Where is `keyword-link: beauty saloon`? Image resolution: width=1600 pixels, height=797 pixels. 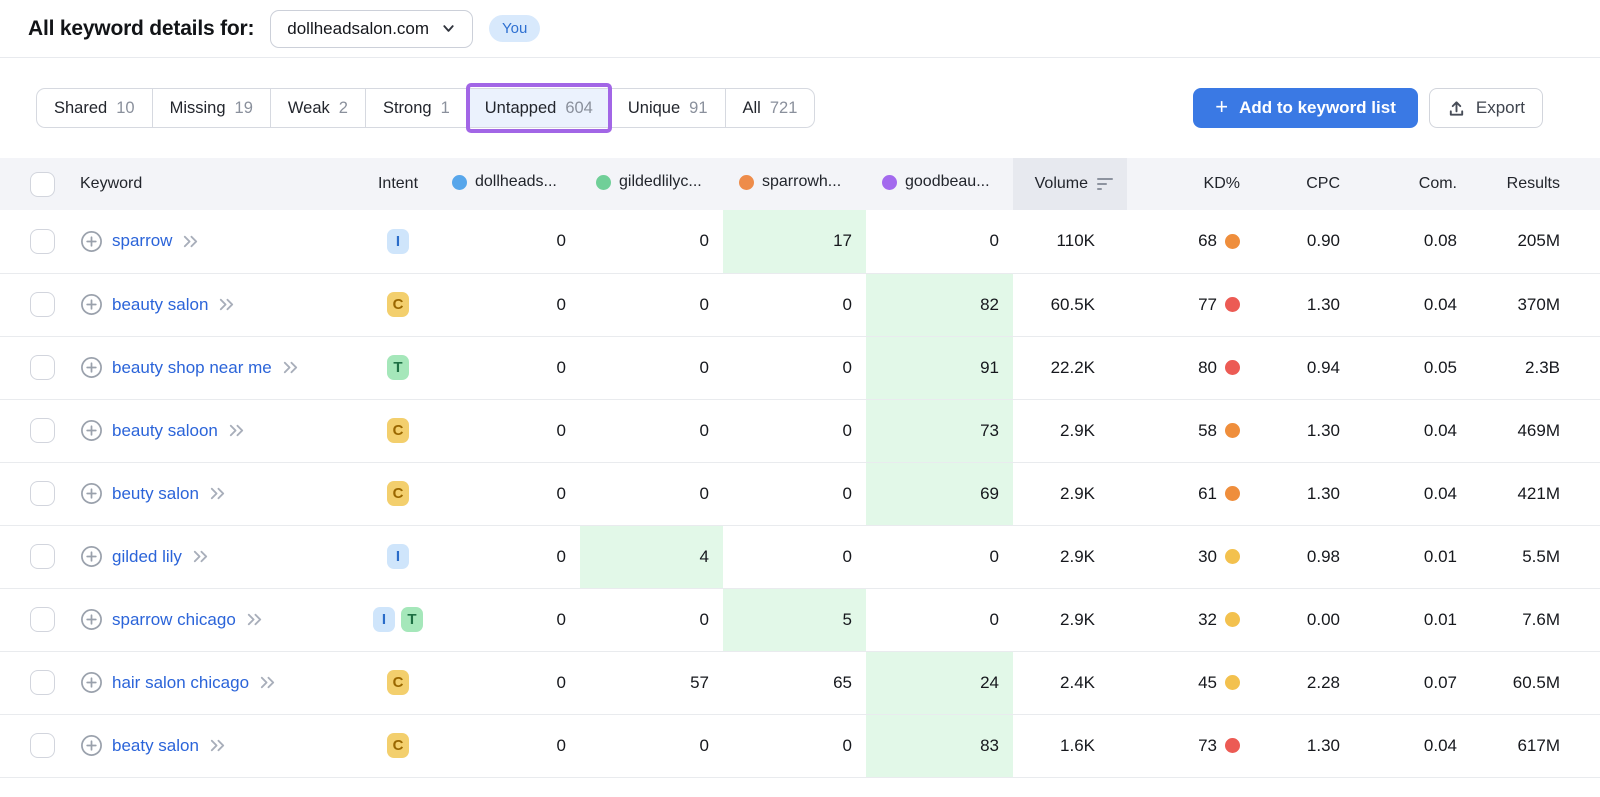 keyword-link: beauty saloon is located at coordinates (165, 430).